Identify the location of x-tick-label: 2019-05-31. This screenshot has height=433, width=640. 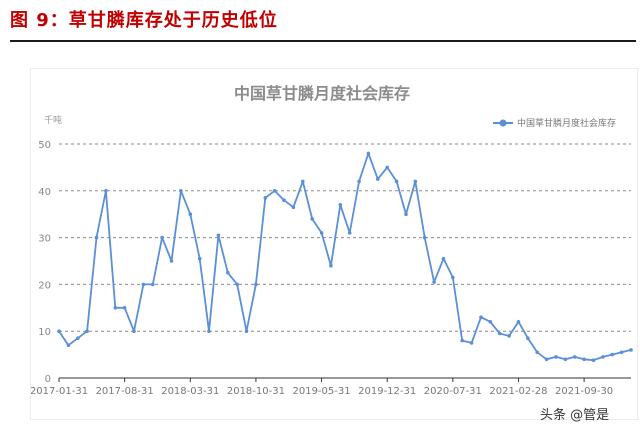
(321, 391).